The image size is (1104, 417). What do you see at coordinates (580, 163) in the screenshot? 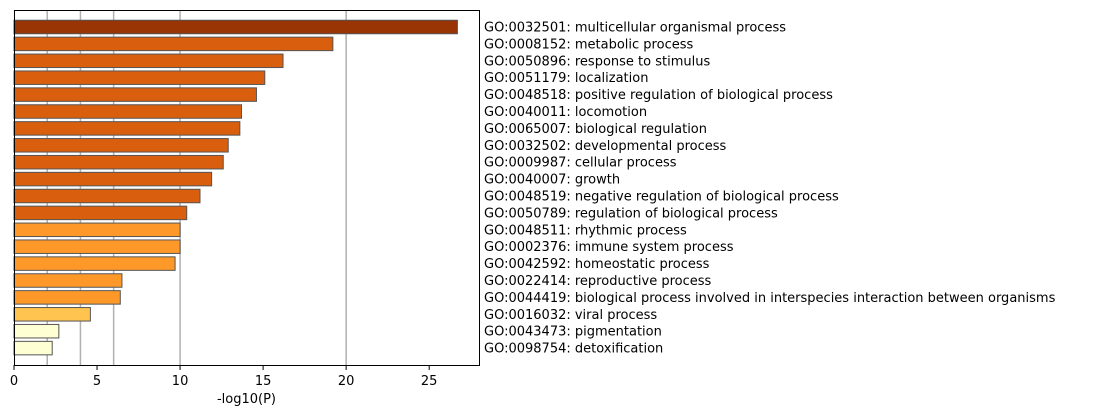
I see `category-label: GO:0009987: cellular process` at bounding box center [580, 163].